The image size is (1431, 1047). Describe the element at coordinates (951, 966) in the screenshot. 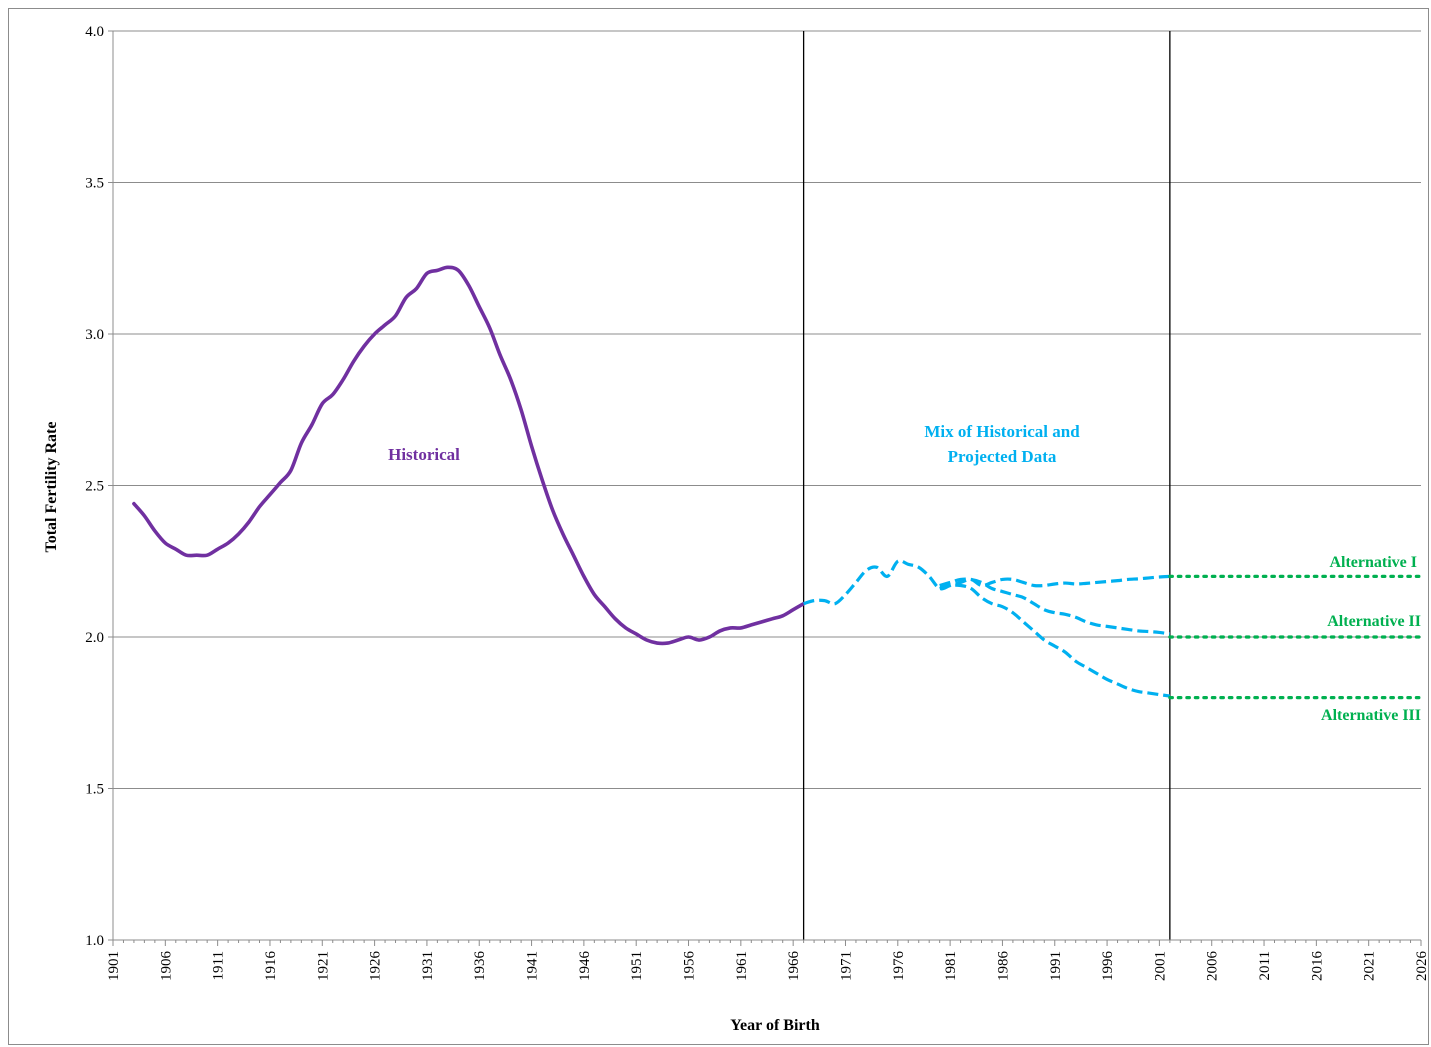

I see `x-tick-label: 1981` at that location.